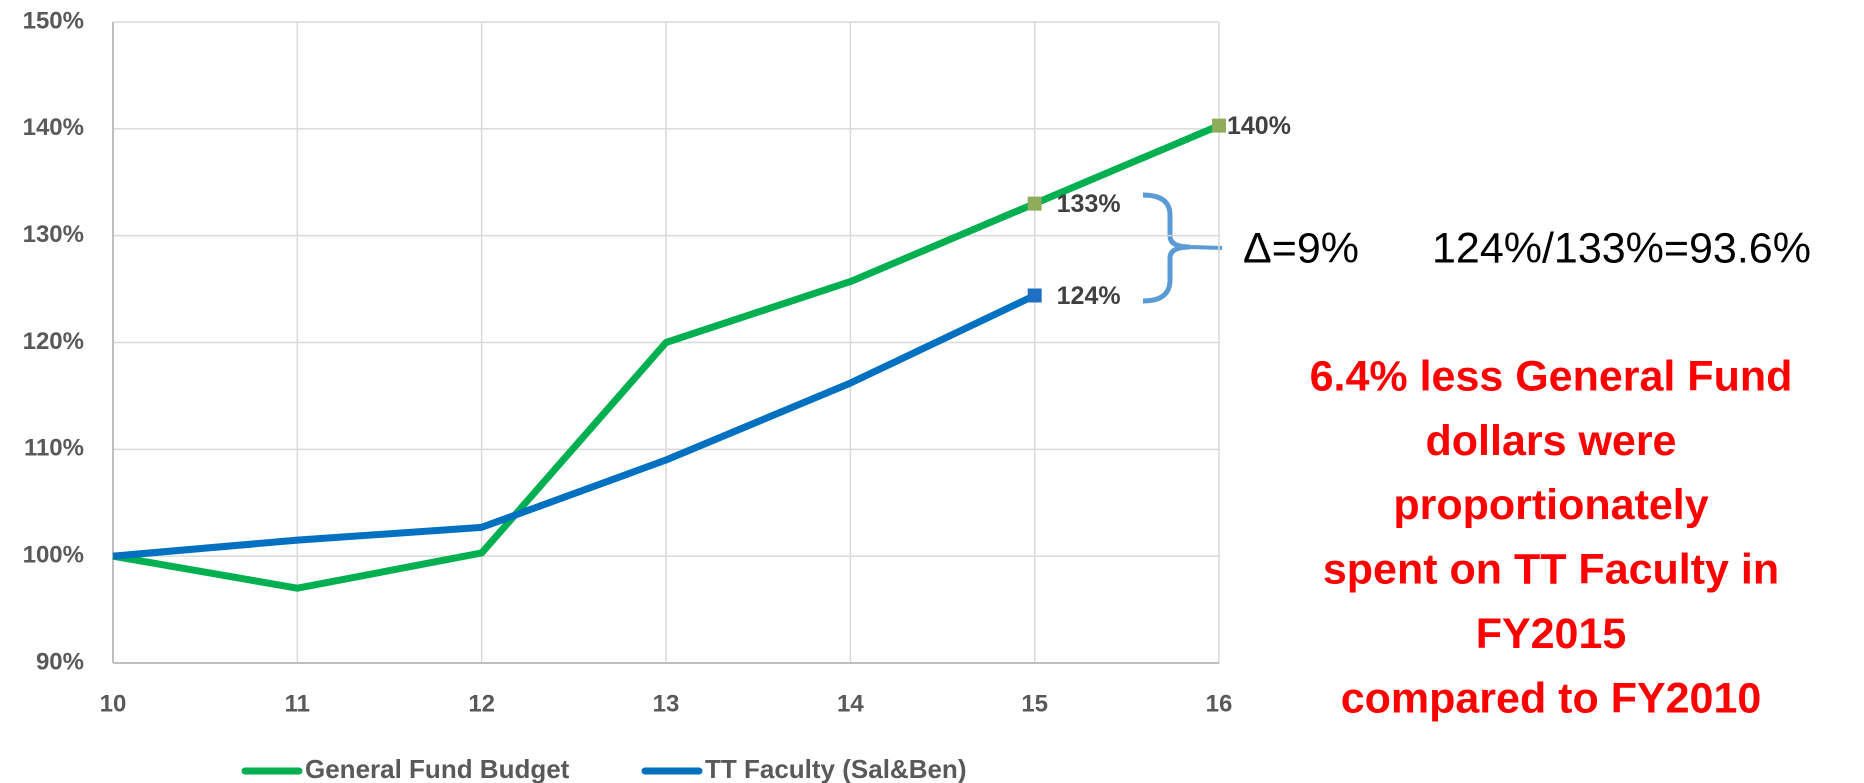 The image size is (1864, 783). I want to click on y-tick-label: 150%, so click(53, 20).